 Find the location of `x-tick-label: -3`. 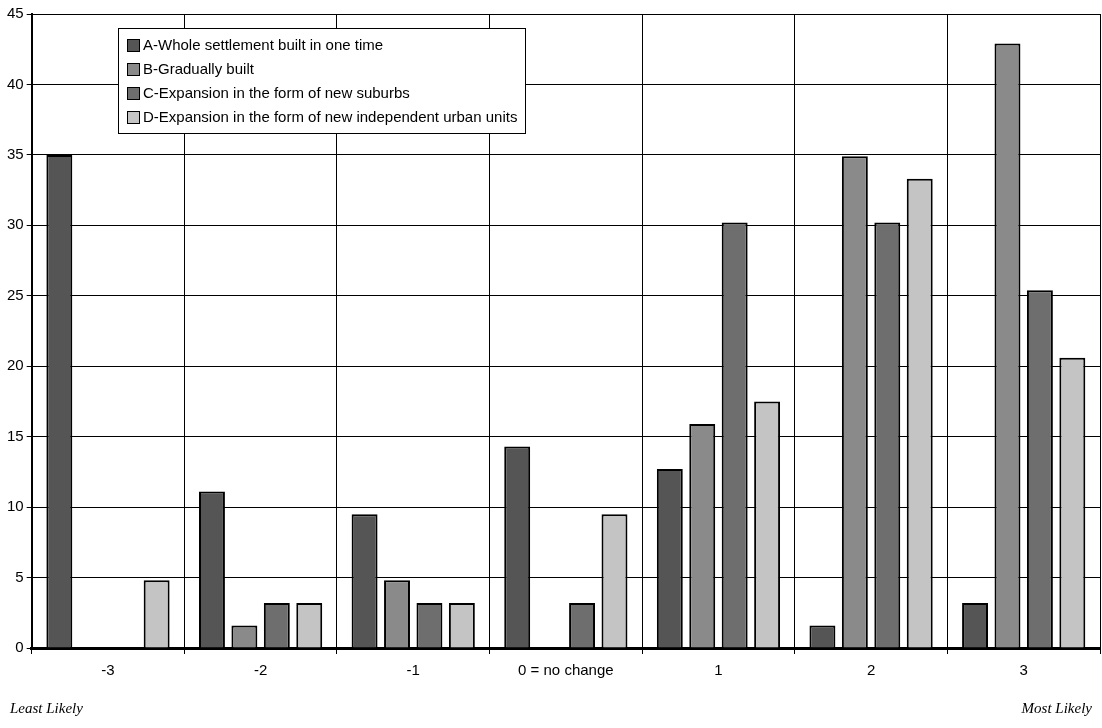

x-tick-label: -3 is located at coordinates (108, 670).